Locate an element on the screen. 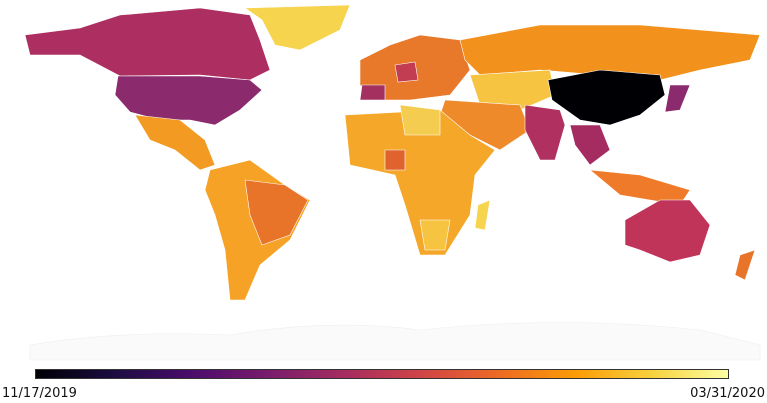  brazil is located at coordinates (276, 212).